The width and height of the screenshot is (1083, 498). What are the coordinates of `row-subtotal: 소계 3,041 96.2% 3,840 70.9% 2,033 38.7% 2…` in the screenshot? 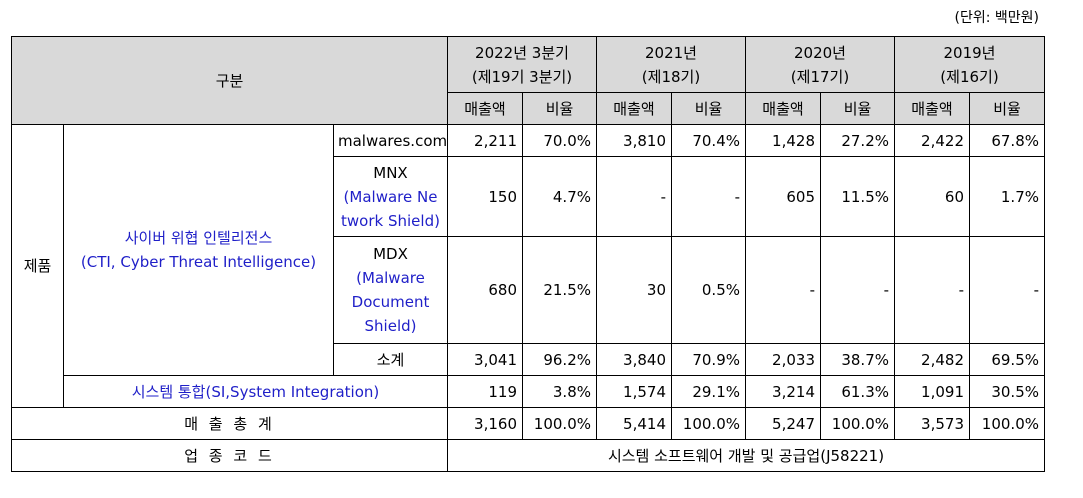 It's located at (528, 359).